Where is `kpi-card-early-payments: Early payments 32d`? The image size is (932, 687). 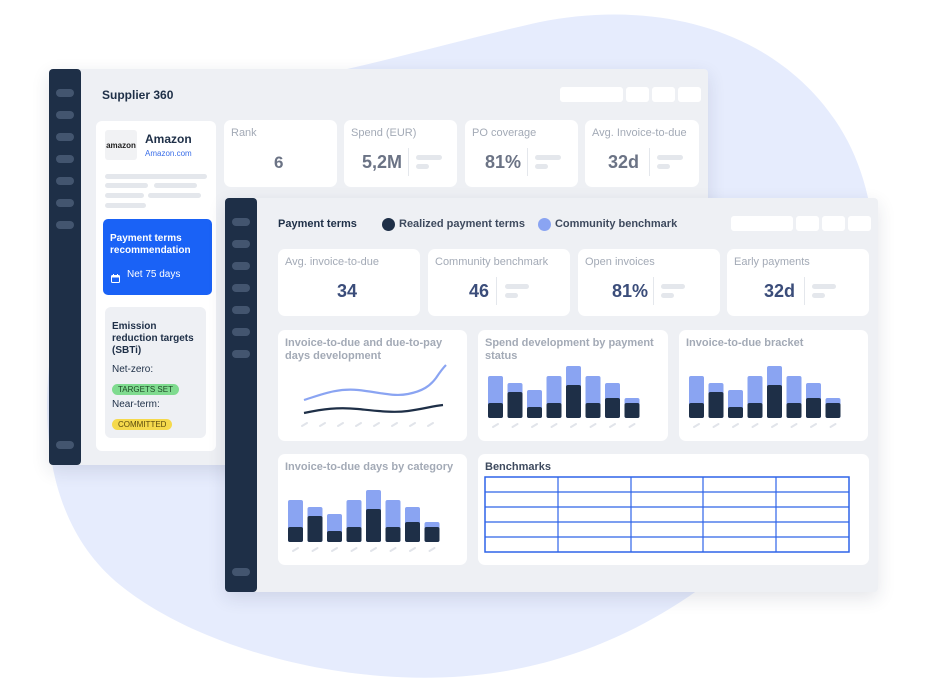
kpi-card-early-payments: Early payments 32d is located at coordinates (798, 282).